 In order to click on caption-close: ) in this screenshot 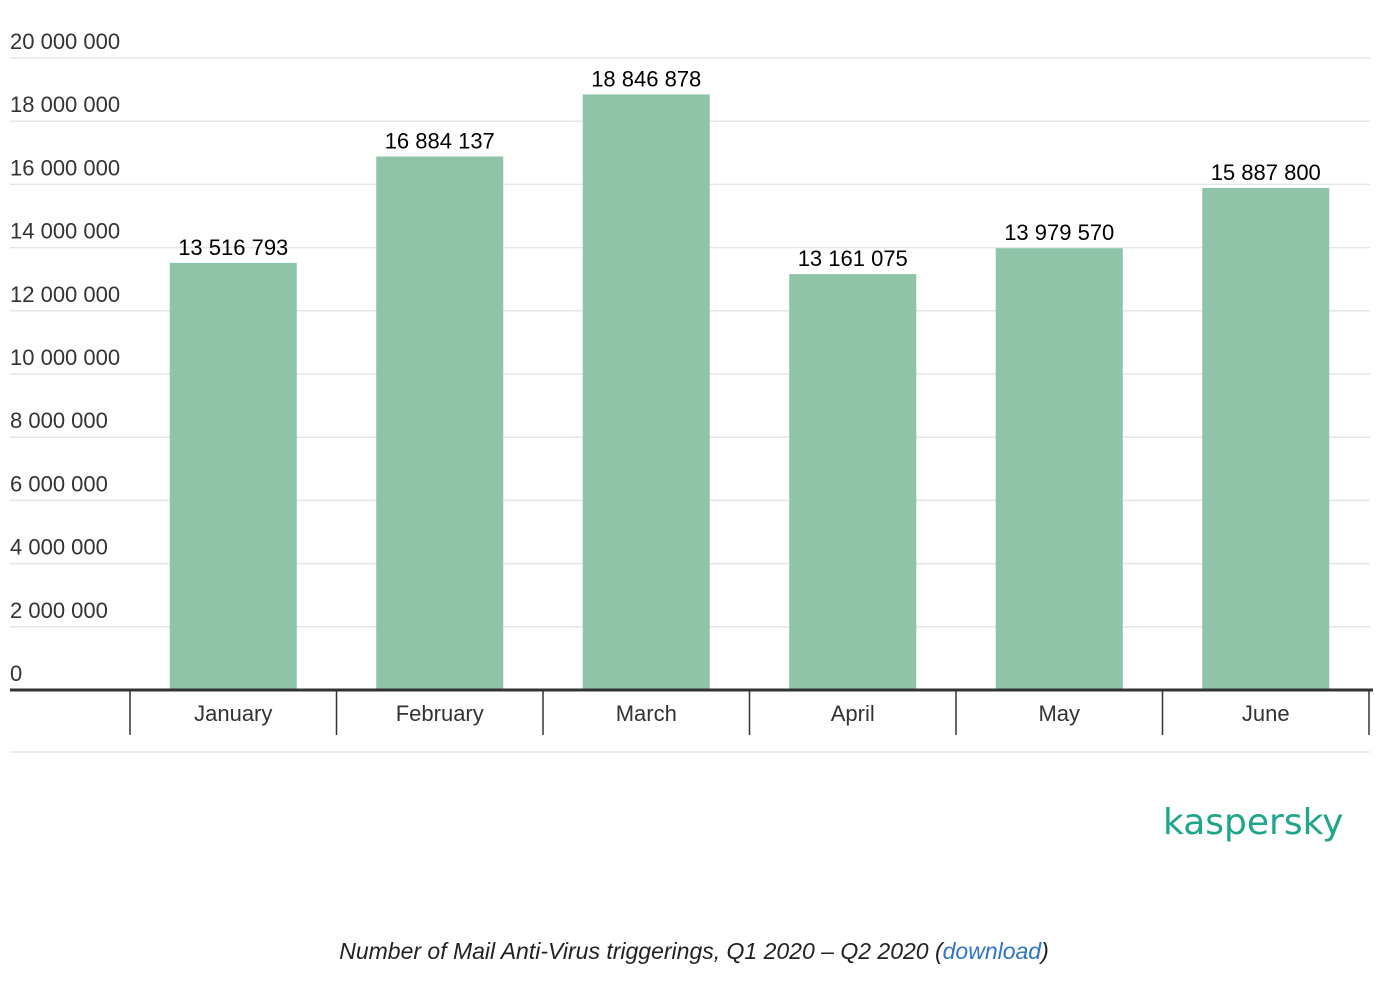, I will do `click(1045, 951)`.